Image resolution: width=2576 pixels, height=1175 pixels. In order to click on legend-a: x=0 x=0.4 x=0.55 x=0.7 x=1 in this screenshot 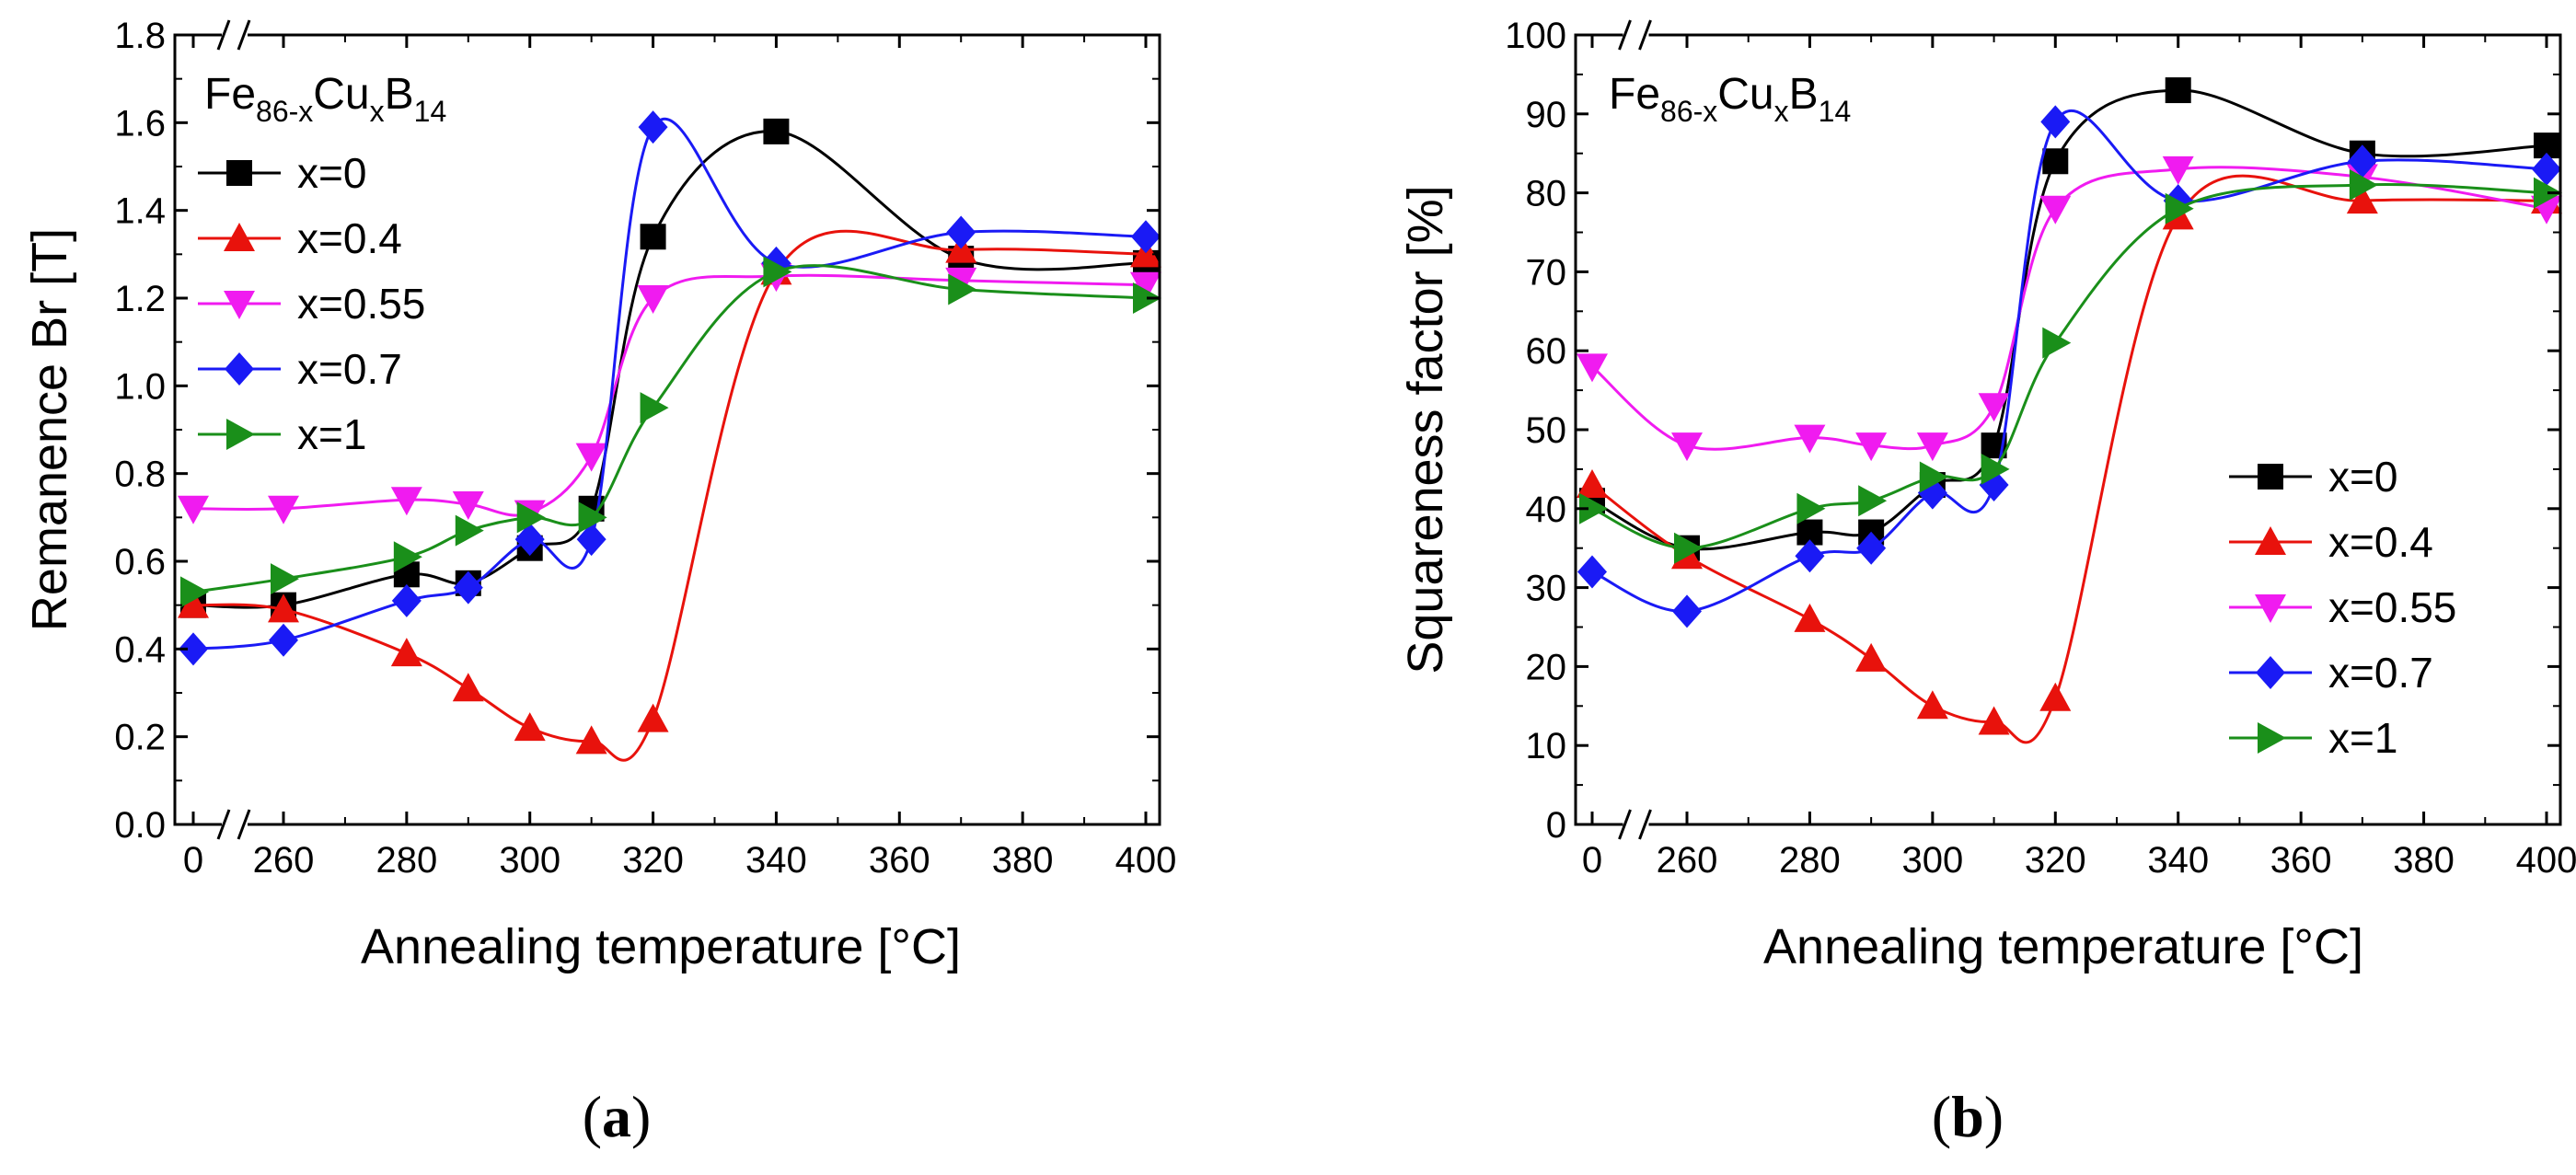, I will do `click(311, 303)`.